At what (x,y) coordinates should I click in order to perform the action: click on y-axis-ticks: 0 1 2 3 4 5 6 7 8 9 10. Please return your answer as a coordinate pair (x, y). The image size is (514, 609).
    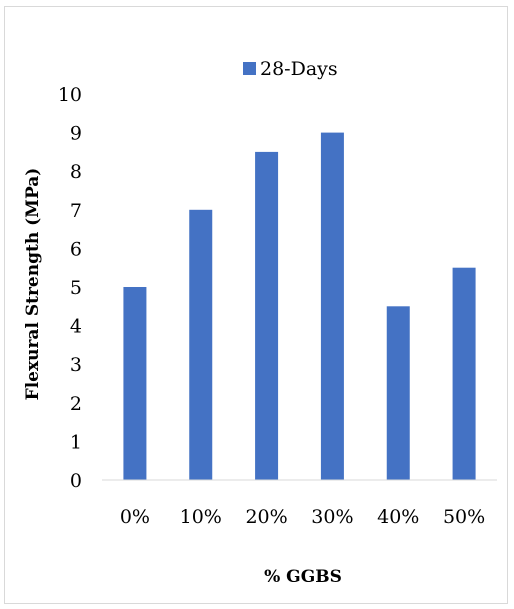
    Looking at the image, I should click on (70, 288).